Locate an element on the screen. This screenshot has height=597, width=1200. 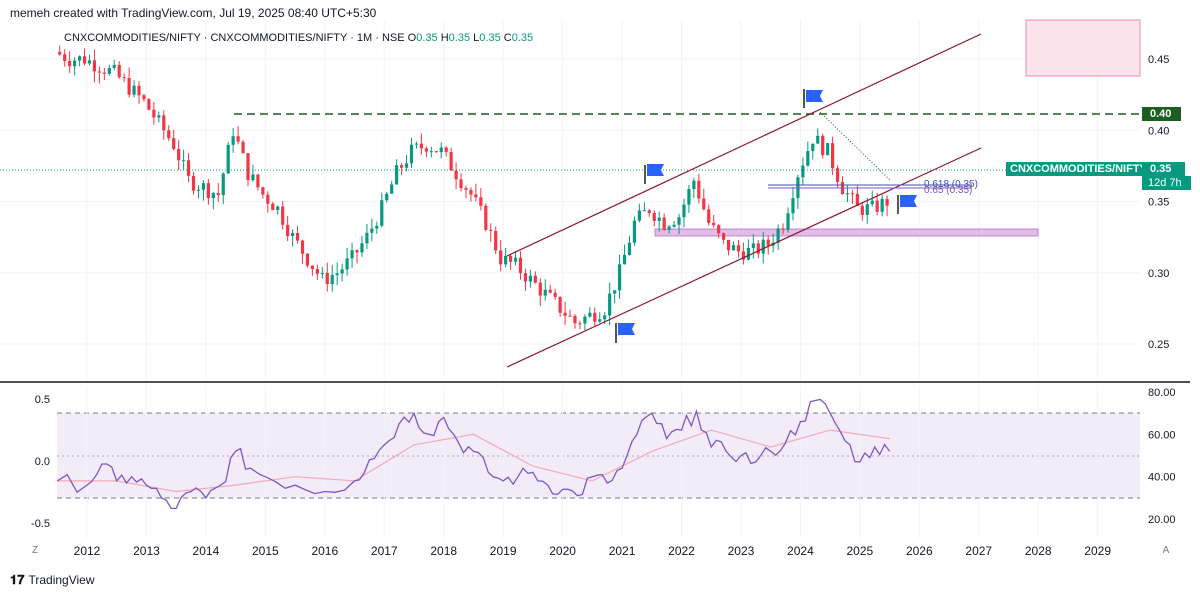
supply-zone is located at coordinates (1083, 48).